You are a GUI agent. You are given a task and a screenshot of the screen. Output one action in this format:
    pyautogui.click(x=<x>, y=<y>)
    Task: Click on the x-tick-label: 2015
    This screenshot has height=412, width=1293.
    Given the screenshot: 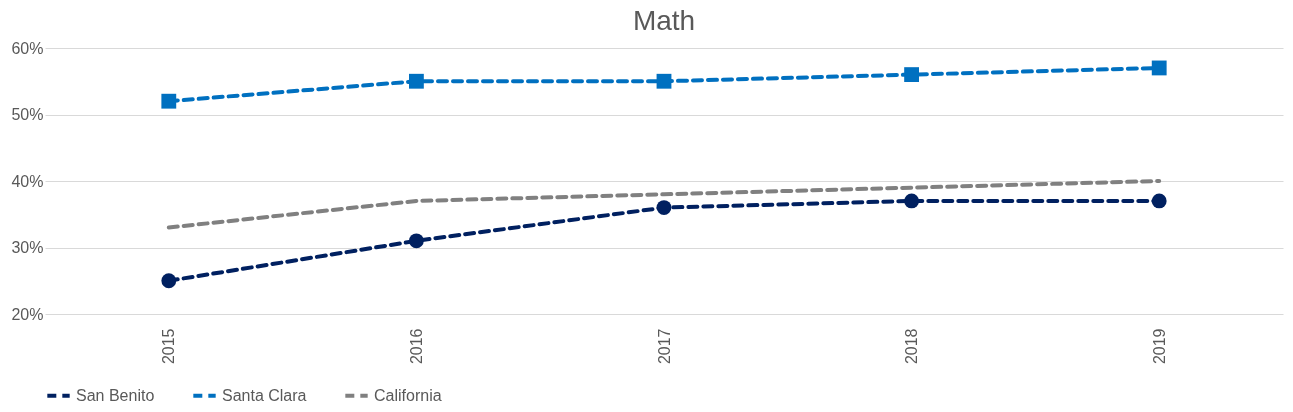 What is the action you would take?
    pyautogui.click(x=169, y=346)
    